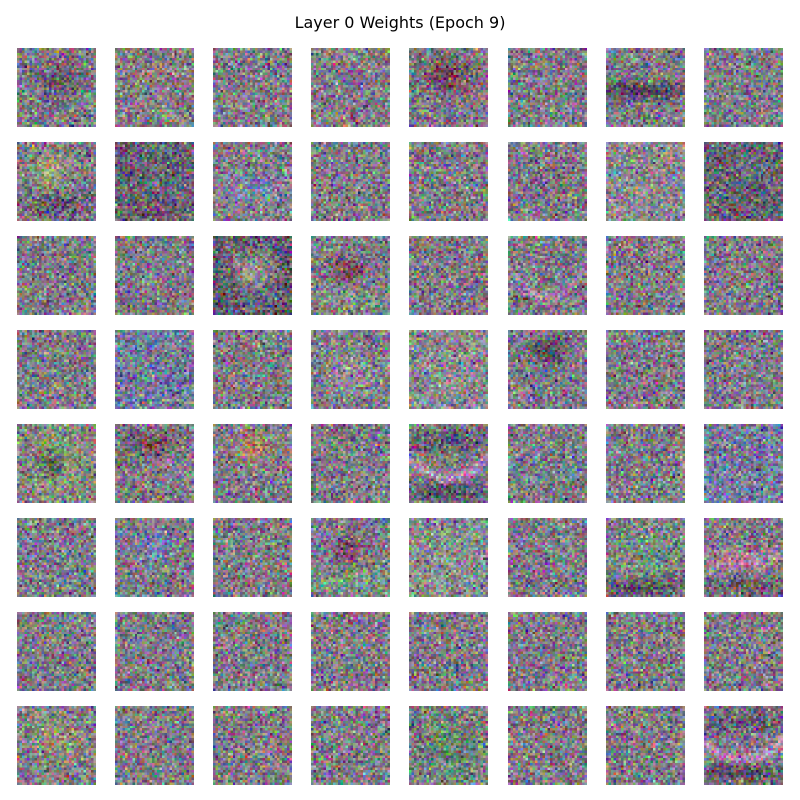  What do you see at coordinates (155, 463) in the screenshot?
I see `filter-tile-r4-c1` at bounding box center [155, 463].